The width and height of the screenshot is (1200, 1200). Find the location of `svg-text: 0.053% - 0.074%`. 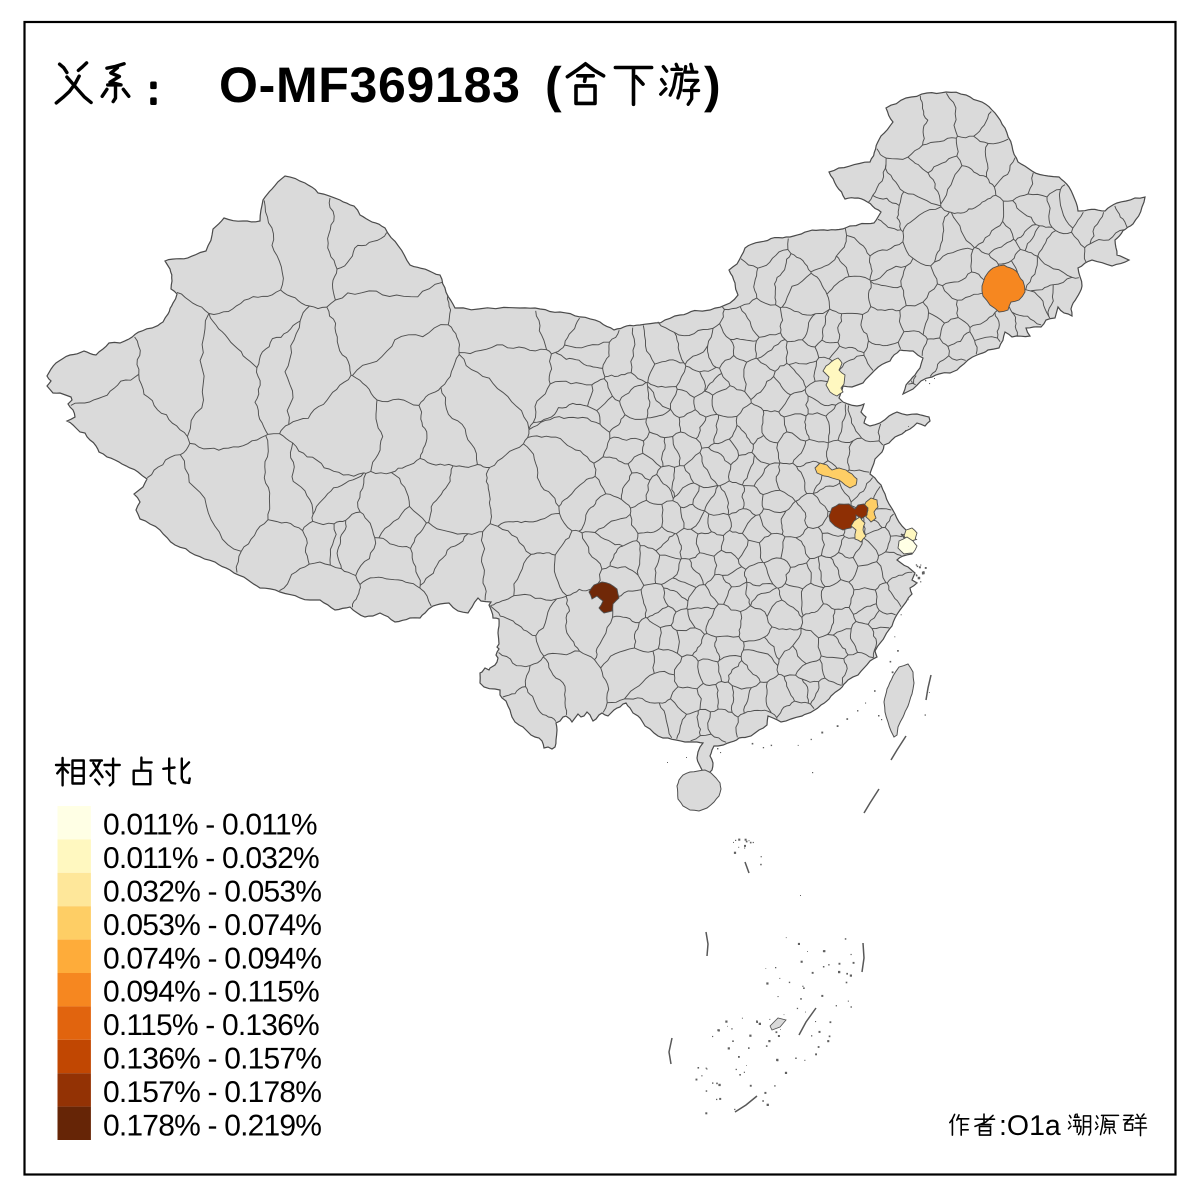

svg-text: 0.053% - 0.074% is located at coordinates (212, 925).